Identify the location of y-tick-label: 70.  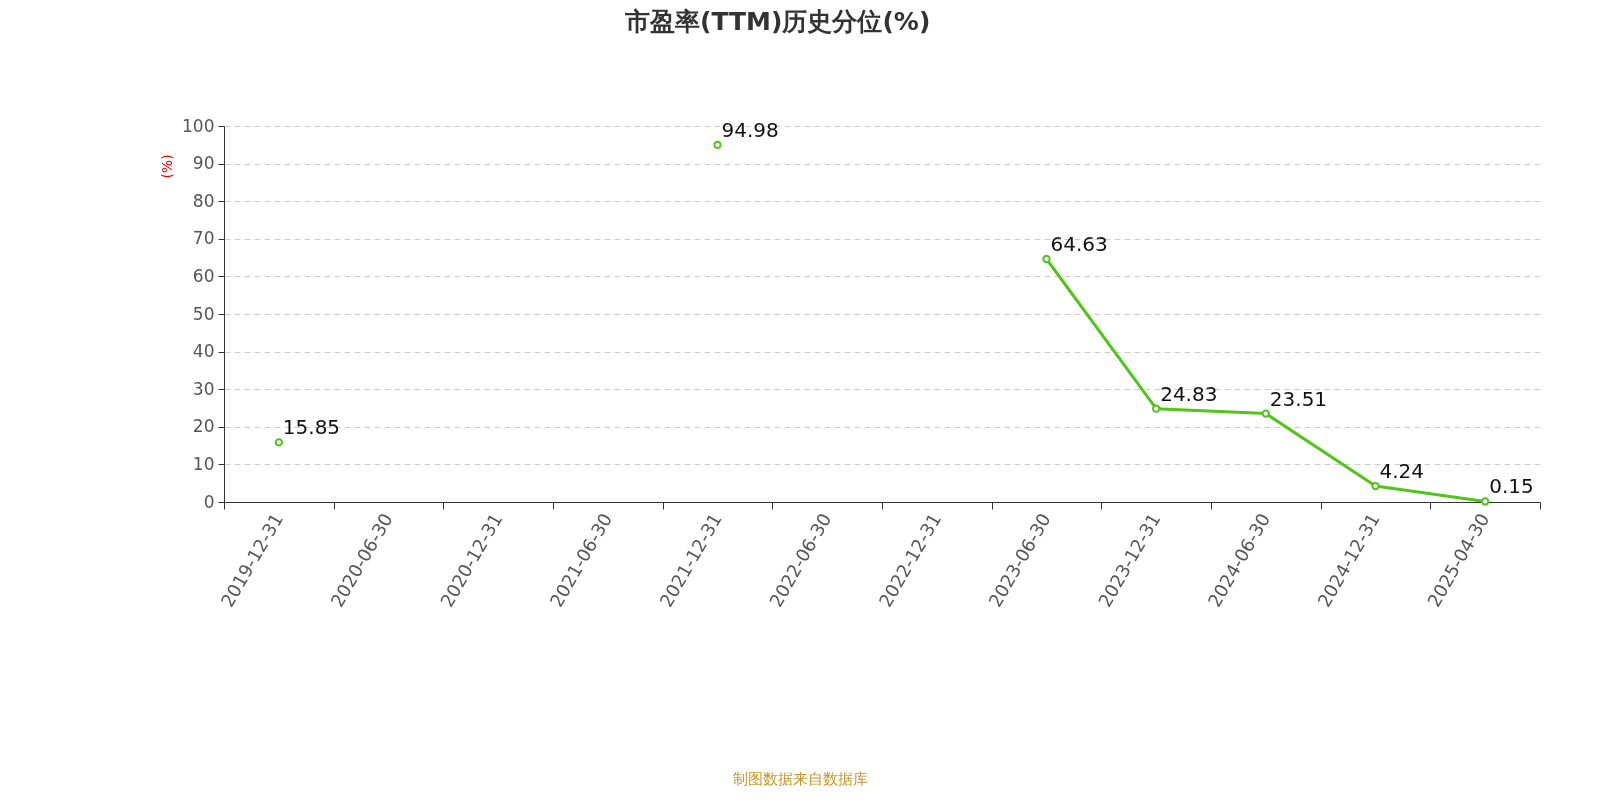
(203, 238).